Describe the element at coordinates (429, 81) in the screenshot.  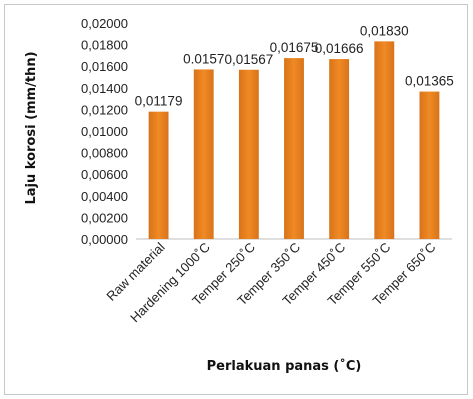
I see `data-label: 0,01365` at that location.